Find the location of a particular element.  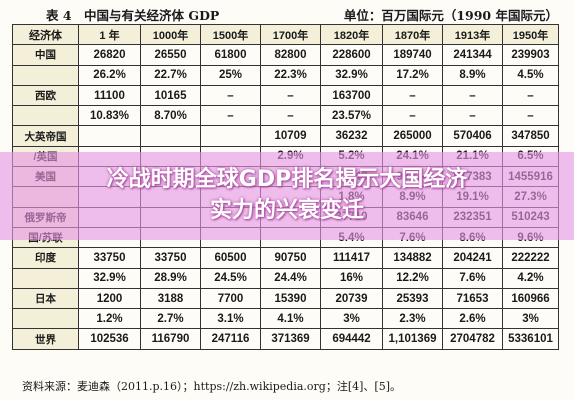

value-cell: 4.2% is located at coordinates (530, 278).